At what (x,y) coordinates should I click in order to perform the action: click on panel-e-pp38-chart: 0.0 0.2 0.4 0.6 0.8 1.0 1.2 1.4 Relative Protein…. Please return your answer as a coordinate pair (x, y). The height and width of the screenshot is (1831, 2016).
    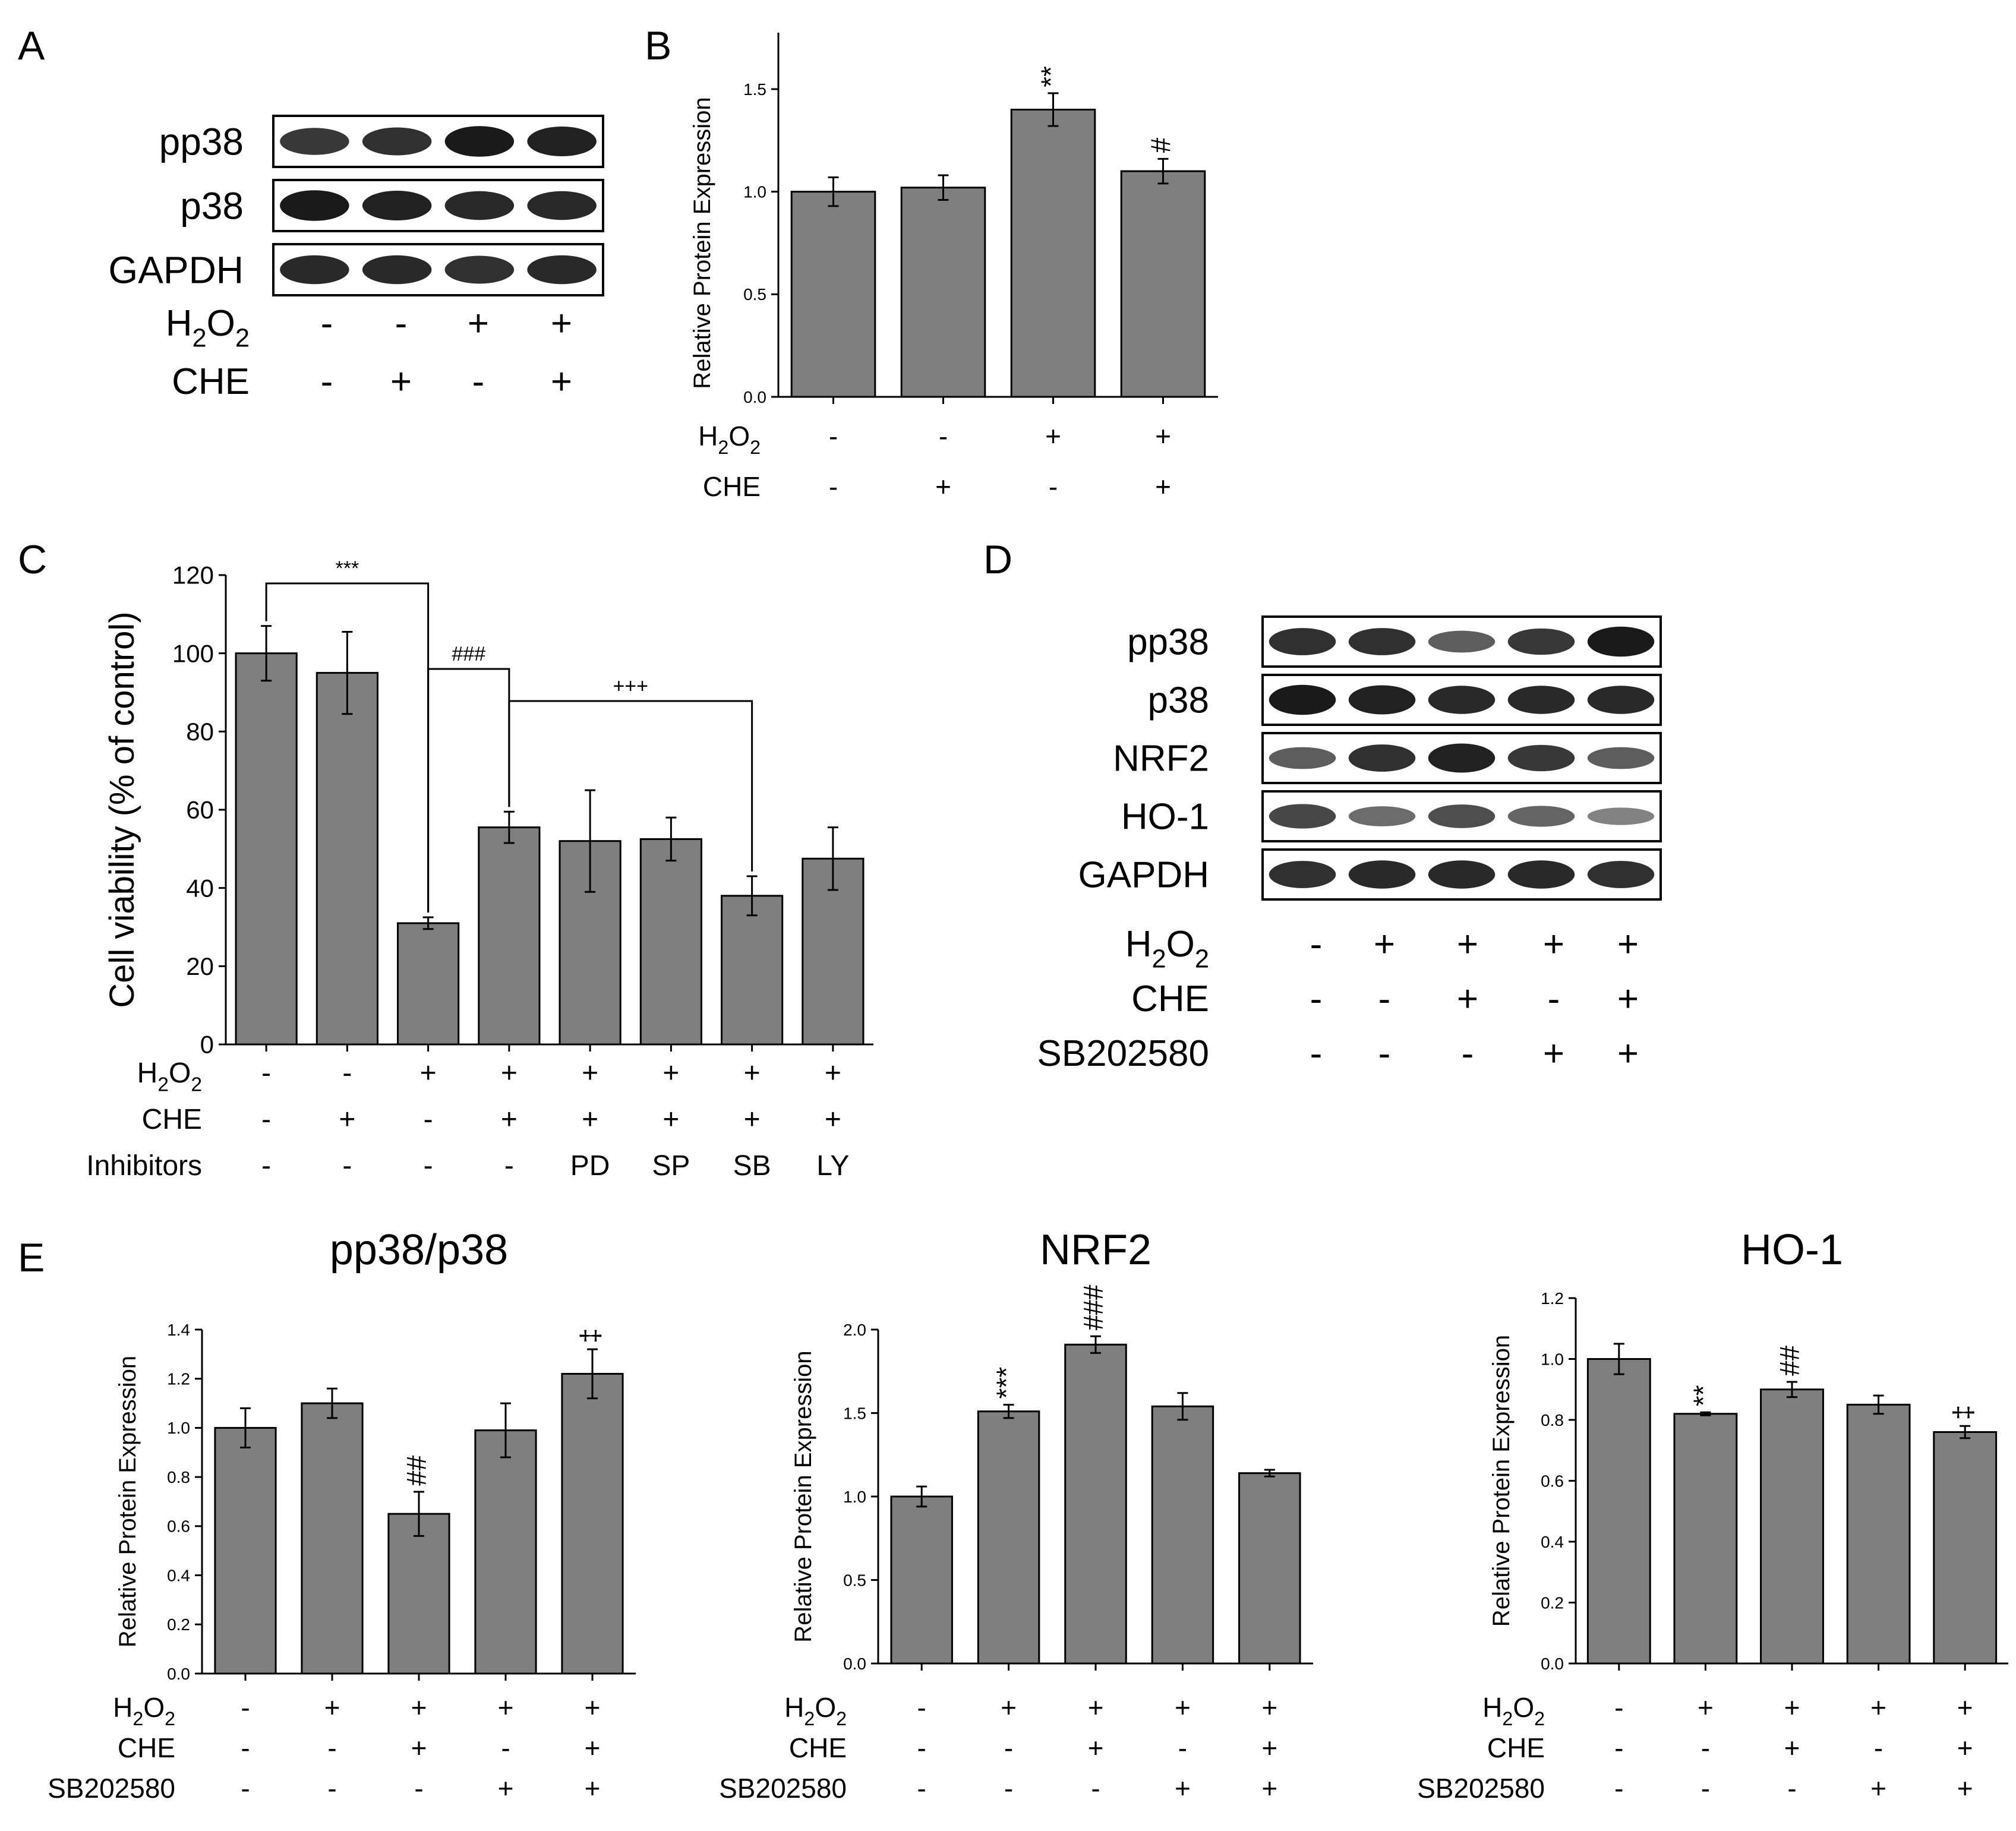
    Looking at the image, I should click on (342, 1515).